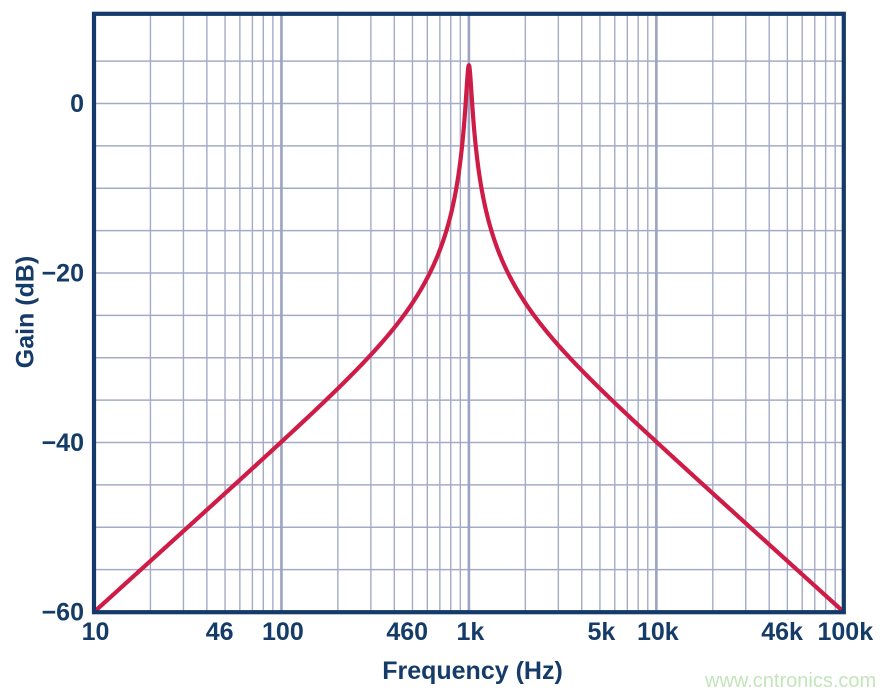 This screenshot has height=695, width=889. Describe the element at coordinates (283, 632) in the screenshot. I see `svg-text: 100` at that location.